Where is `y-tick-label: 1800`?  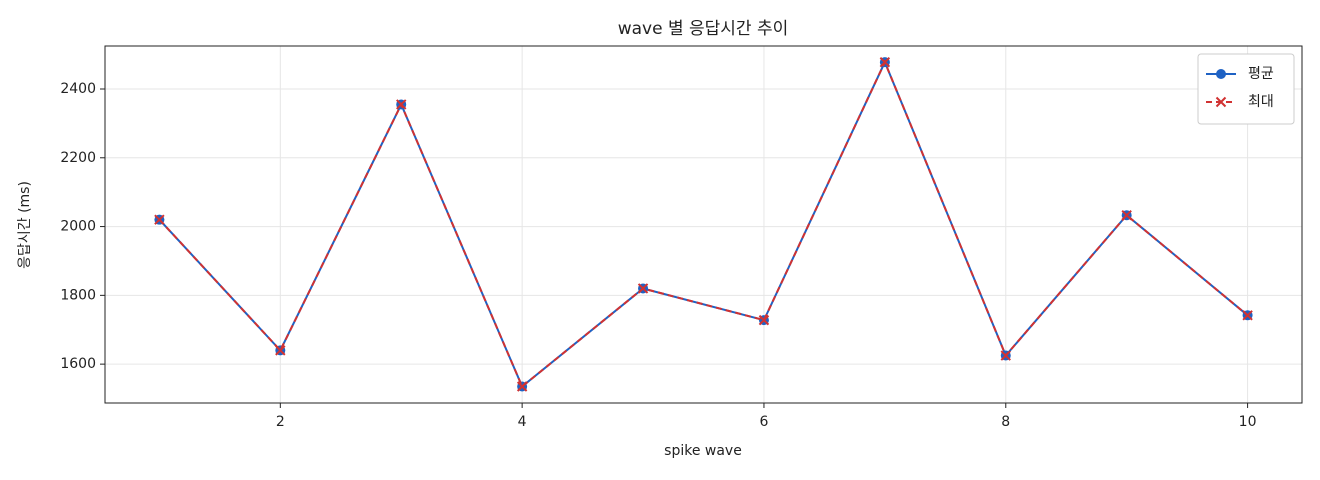
y-tick-label: 1800 is located at coordinates (78, 295).